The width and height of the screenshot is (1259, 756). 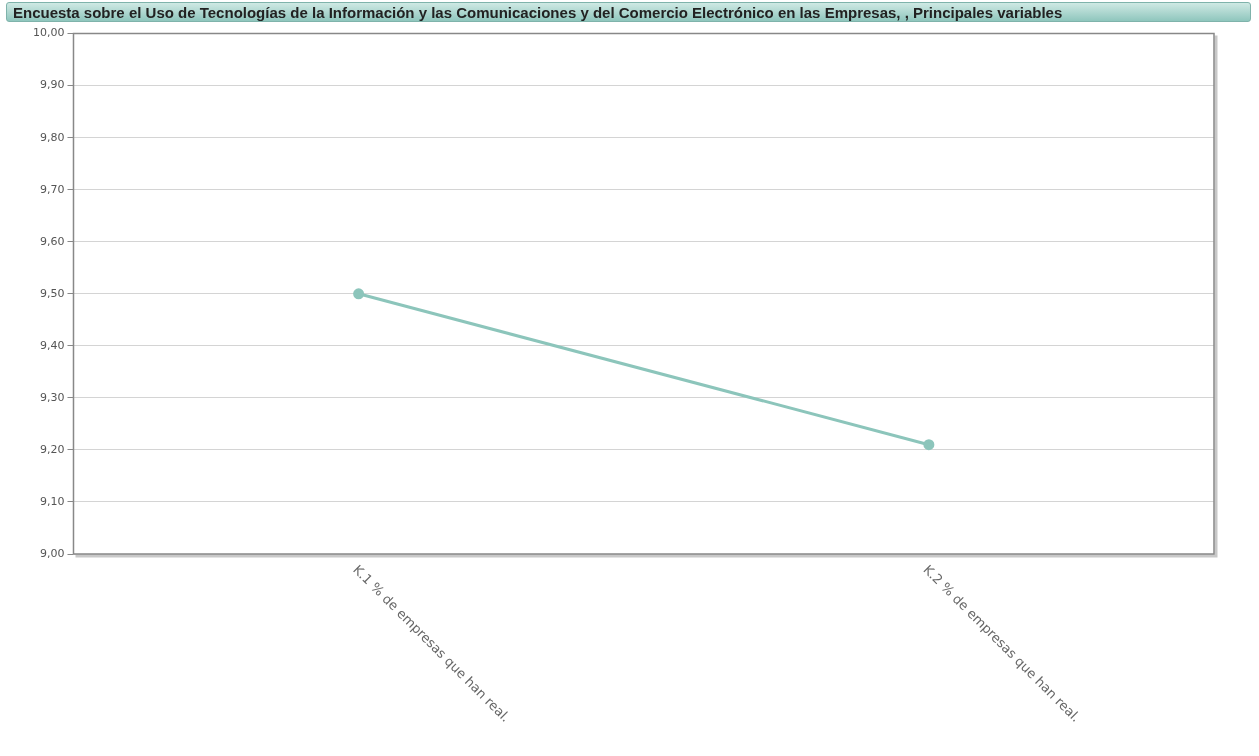 I want to click on y-tick-label: 9,30, so click(x=52, y=397).